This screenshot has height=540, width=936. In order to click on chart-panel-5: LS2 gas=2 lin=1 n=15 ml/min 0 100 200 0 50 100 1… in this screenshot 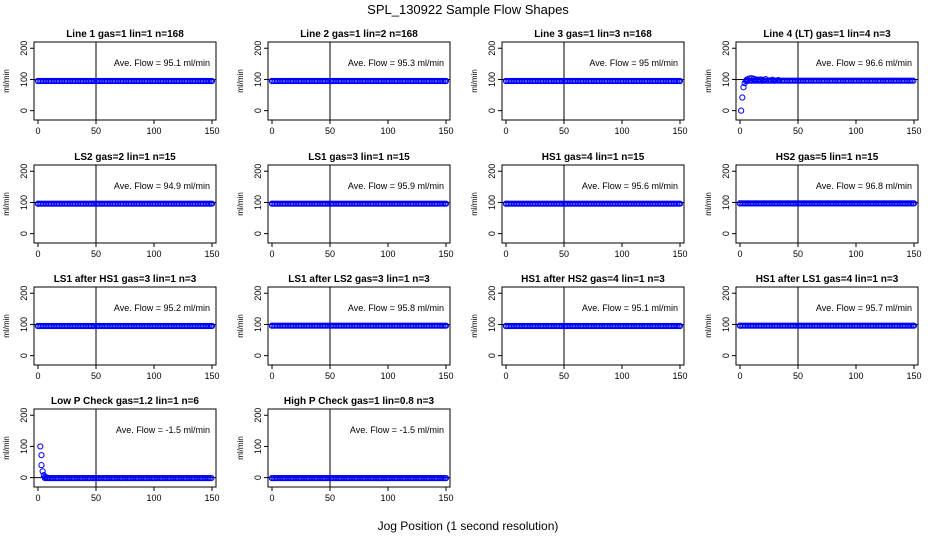, I will do `click(111, 205)`.